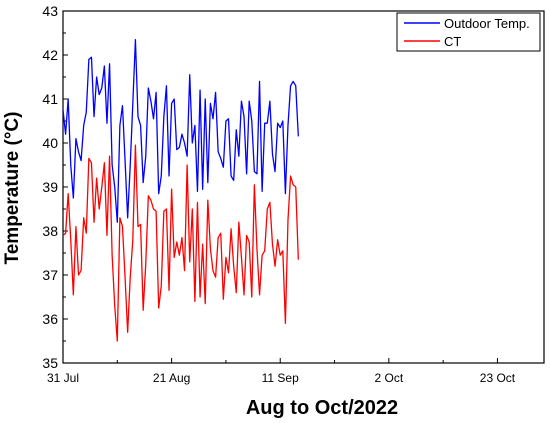 This screenshot has height=423, width=550. Describe the element at coordinates (50, 11) in the screenshot. I see `y-tick-label: 43` at that location.